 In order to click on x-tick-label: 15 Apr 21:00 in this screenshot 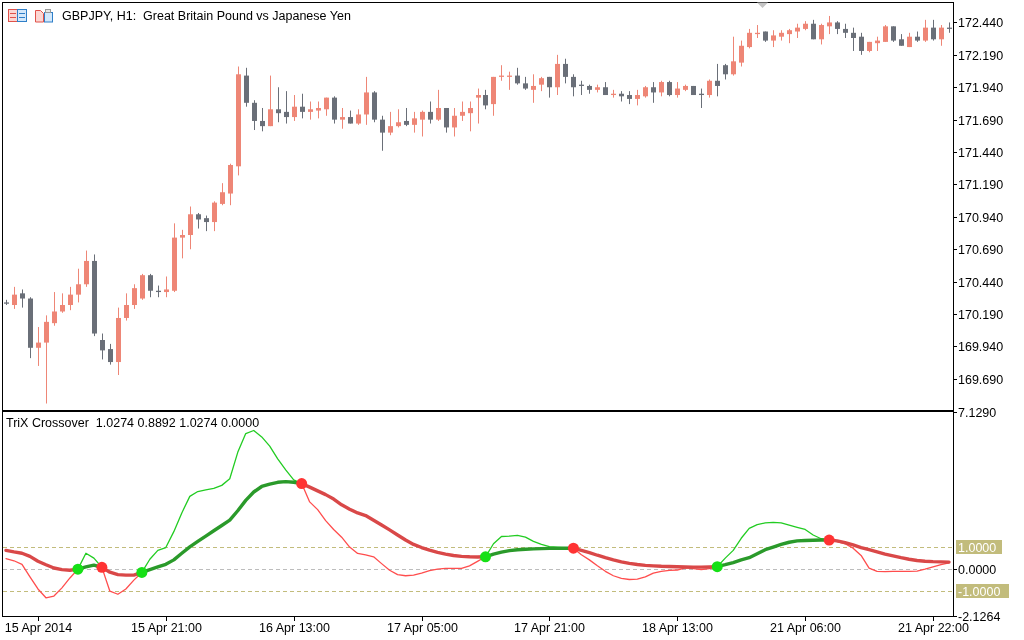, I will do `click(166, 628)`.